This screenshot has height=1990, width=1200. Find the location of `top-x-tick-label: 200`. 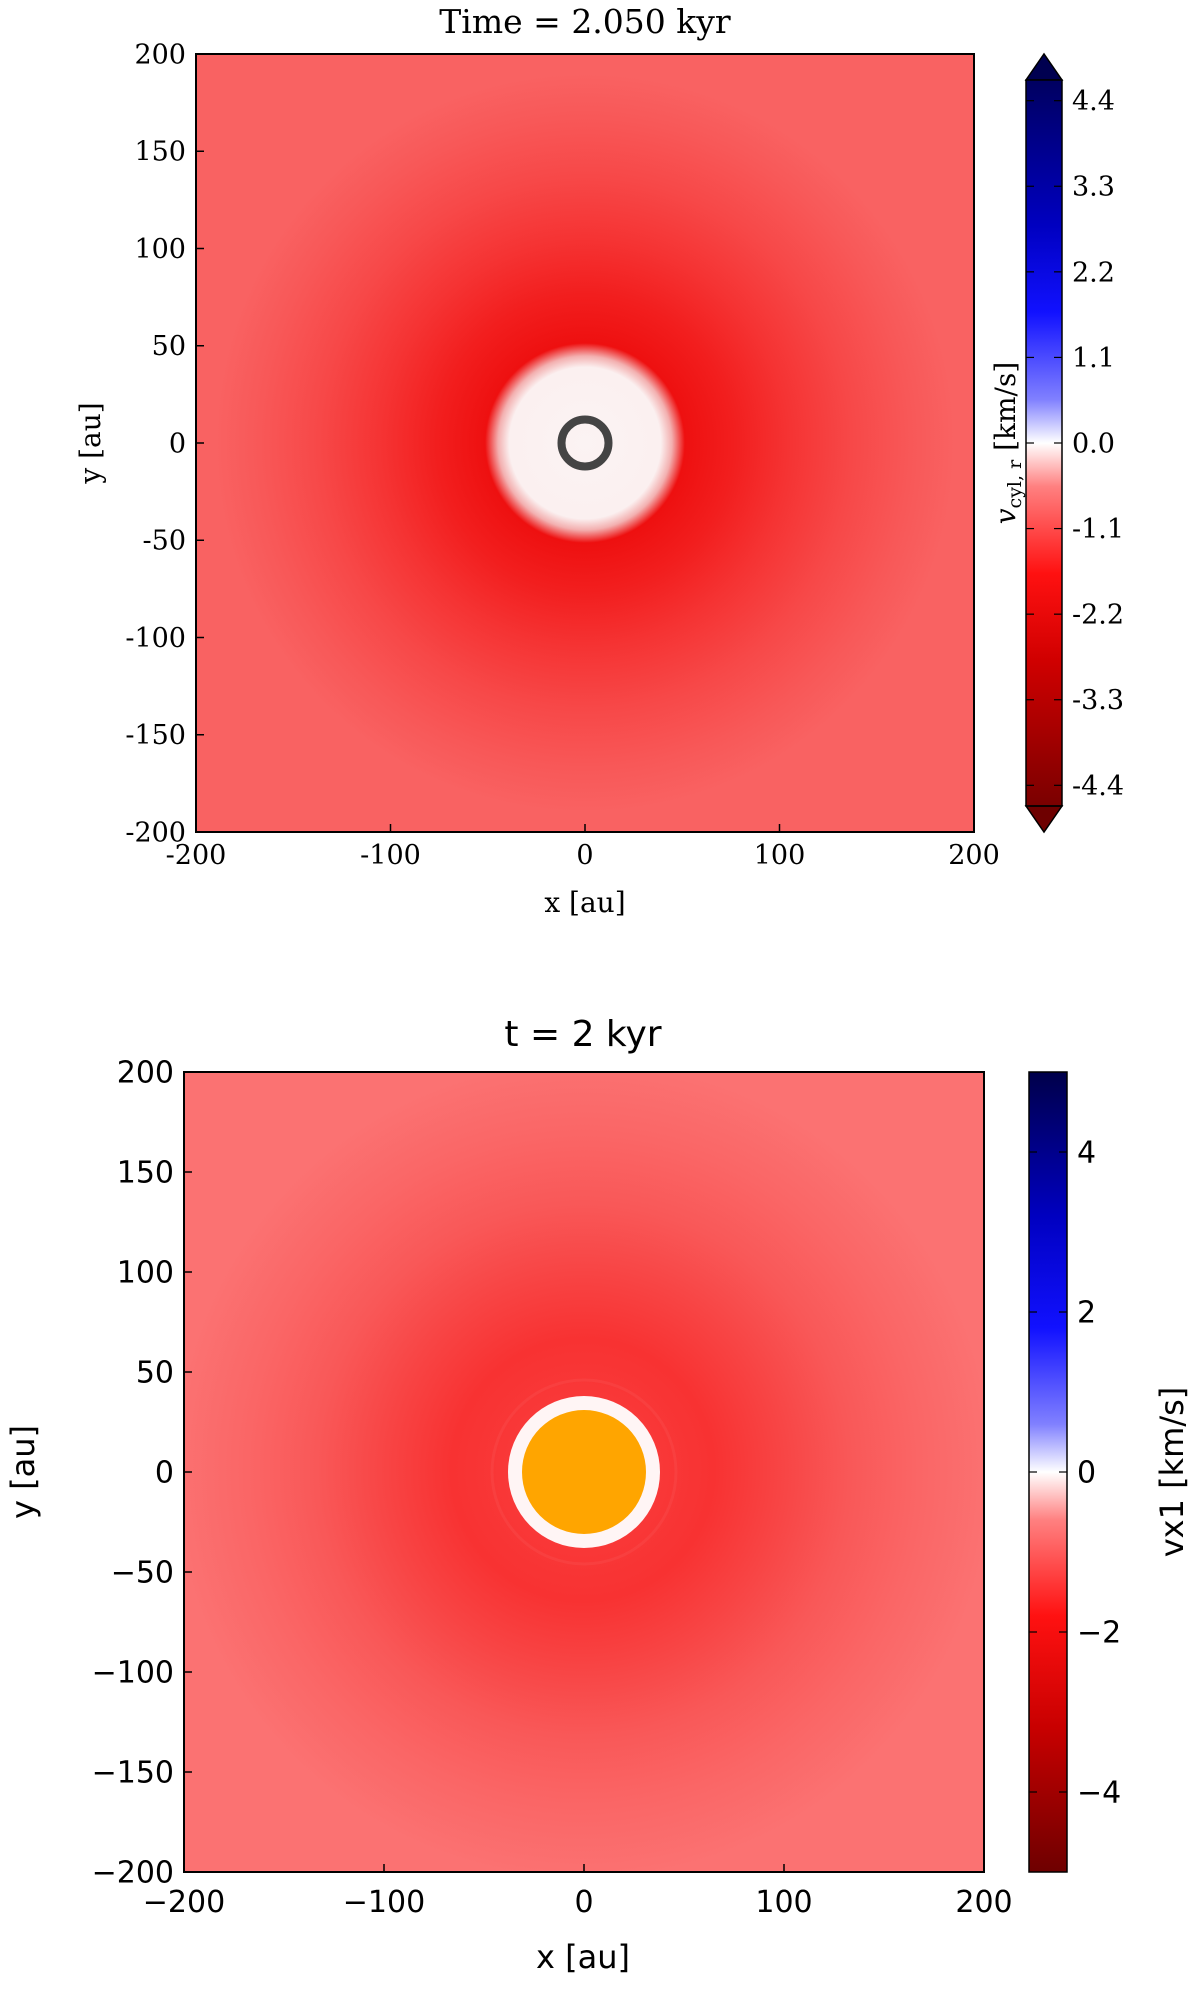

top-x-tick-label: 200 is located at coordinates (974, 855).